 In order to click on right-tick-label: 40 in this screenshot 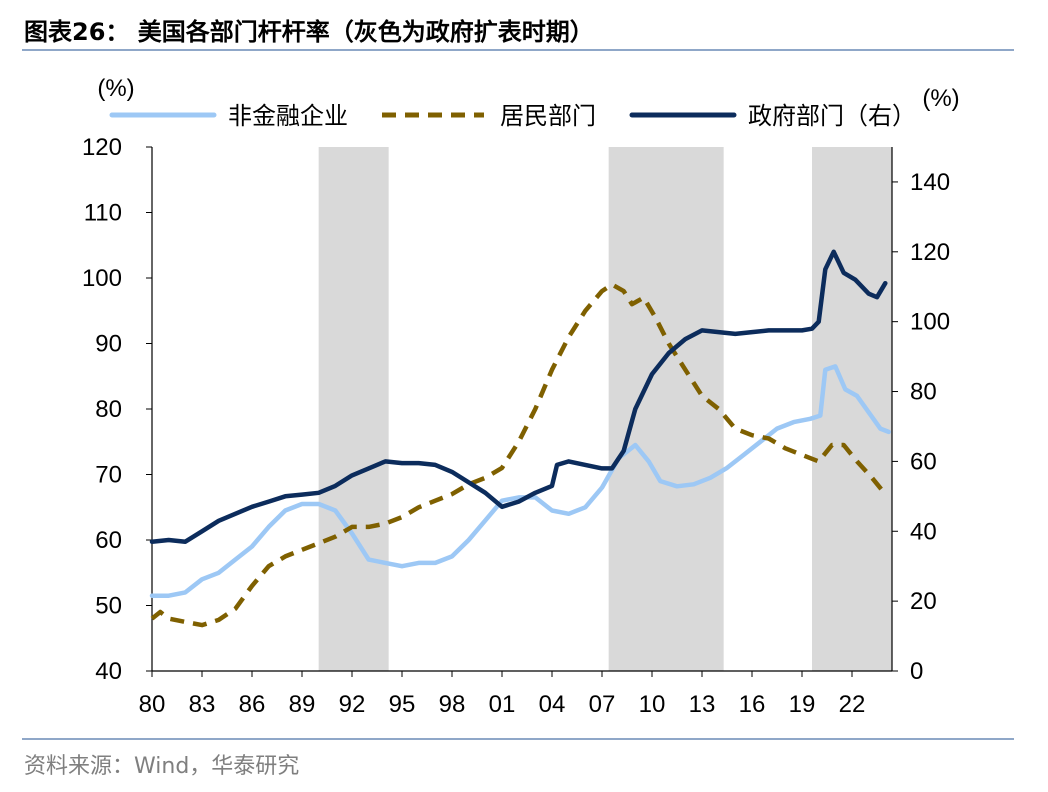, I will do `click(923, 531)`.